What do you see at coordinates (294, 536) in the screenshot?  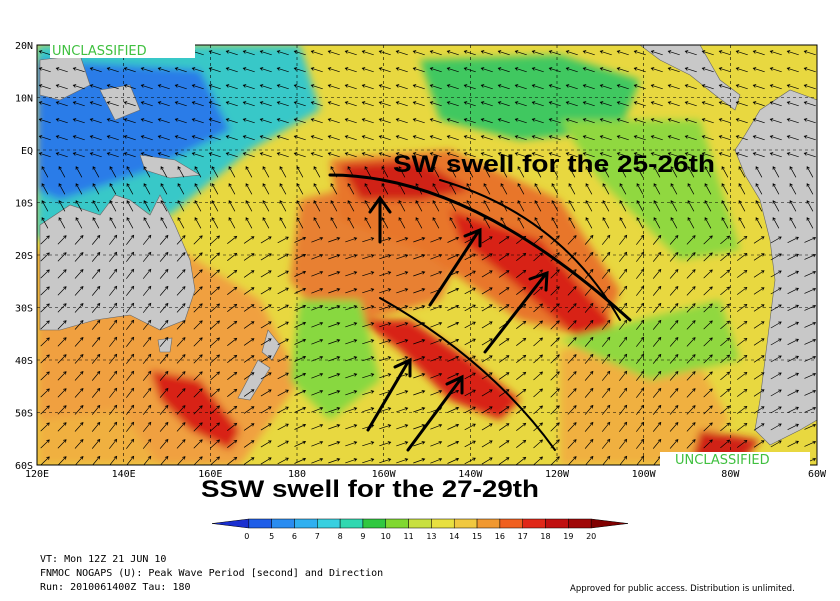 I see `legend-label: 6` at bounding box center [294, 536].